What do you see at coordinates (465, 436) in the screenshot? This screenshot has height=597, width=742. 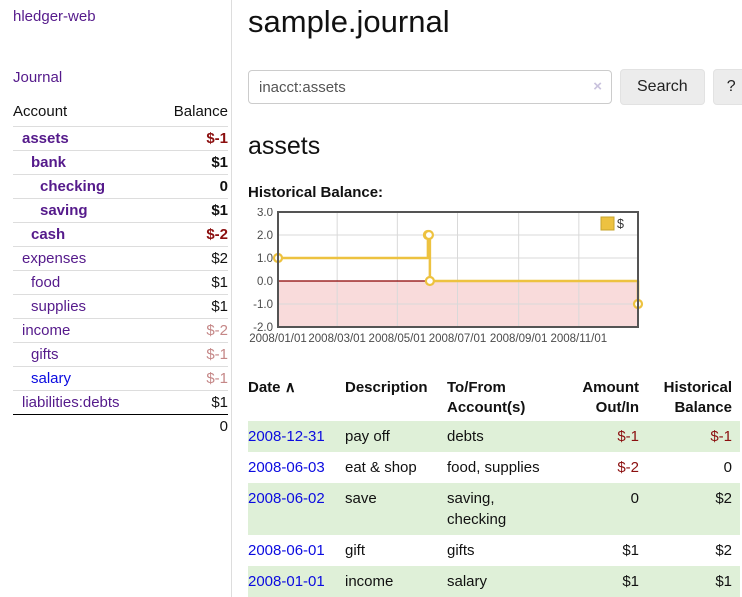 I see `transaction-accounts: debts` at bounding box center [465, 436].